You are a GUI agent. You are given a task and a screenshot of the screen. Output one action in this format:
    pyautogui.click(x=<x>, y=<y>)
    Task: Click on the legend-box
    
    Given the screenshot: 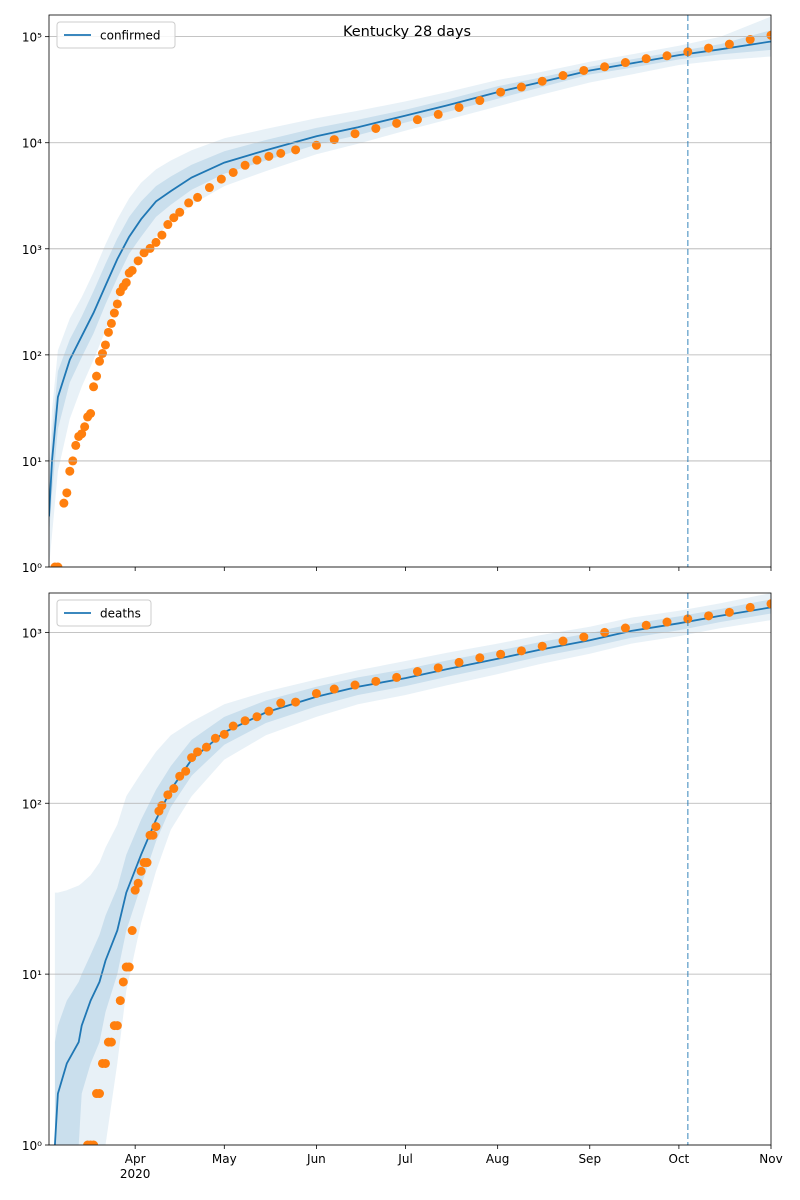 What is the action you would take?
    pyautogui.click(x=104, y=613)
    